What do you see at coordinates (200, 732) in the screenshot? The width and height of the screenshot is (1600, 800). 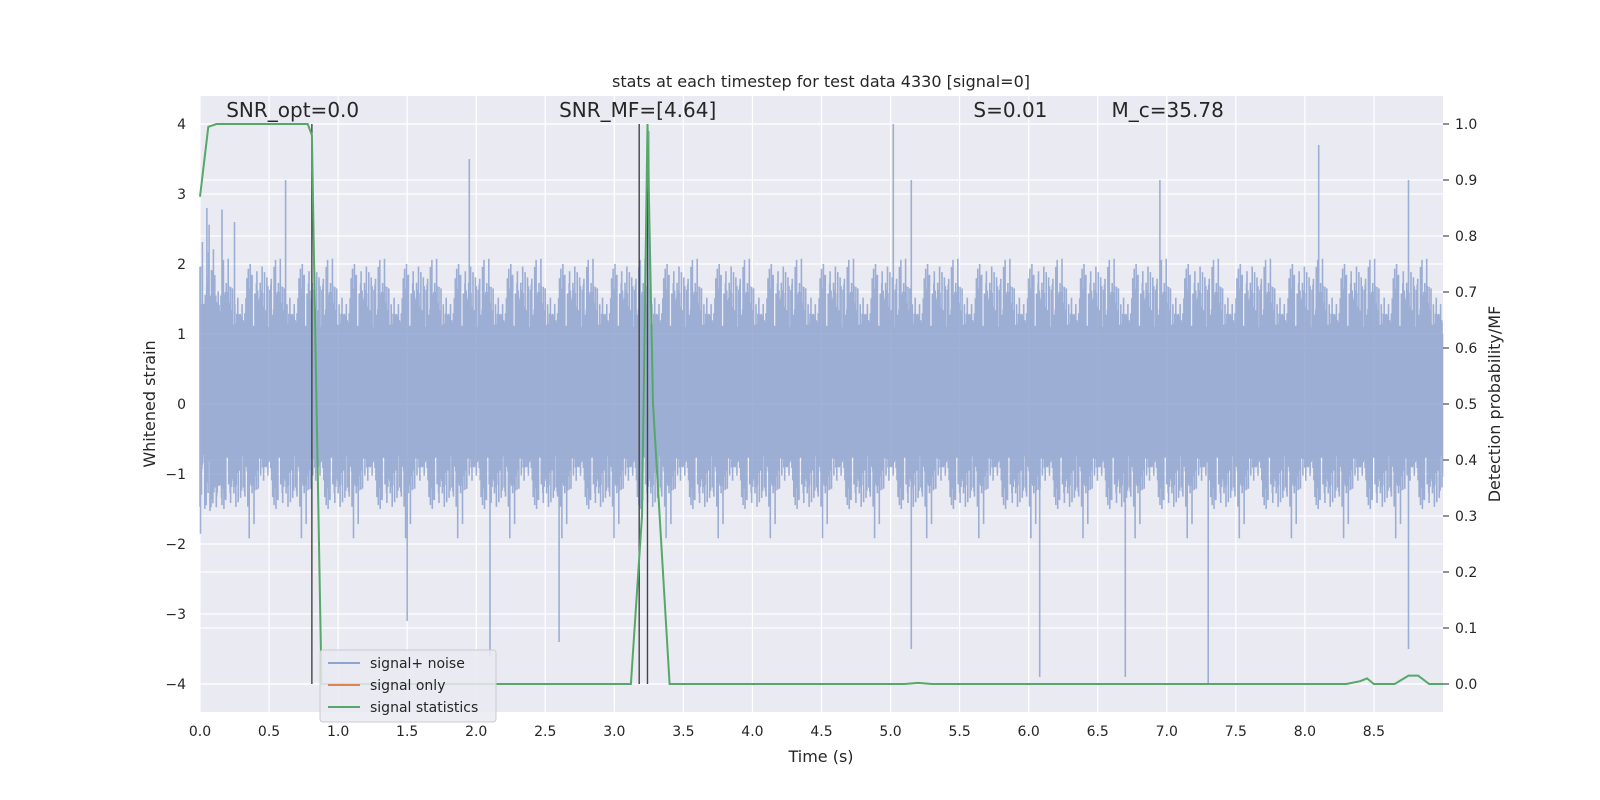 I see `x-tick-label: 0.0` at bounding box center [200, 732].